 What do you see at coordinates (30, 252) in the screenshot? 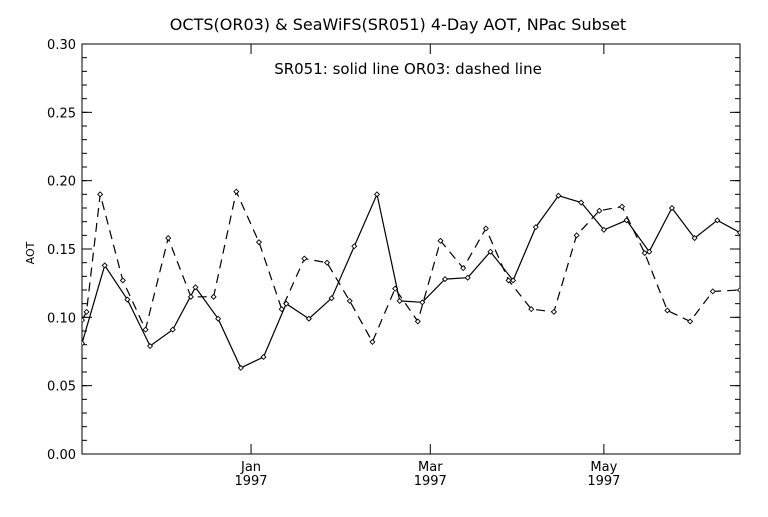
I see `y-axis-label: AOT` at bounding box center [30, 252].